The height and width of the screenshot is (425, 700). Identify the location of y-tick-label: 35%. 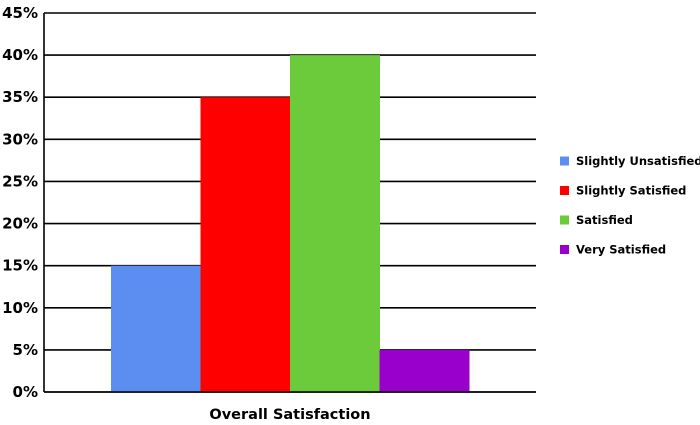
(20, 97).